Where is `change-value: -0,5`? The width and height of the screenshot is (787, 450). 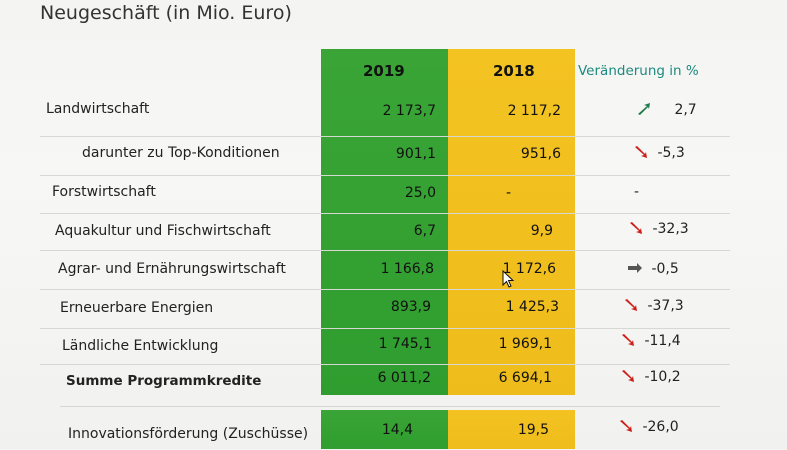
change-value: -0,5 is located at coordinates (665, 269).